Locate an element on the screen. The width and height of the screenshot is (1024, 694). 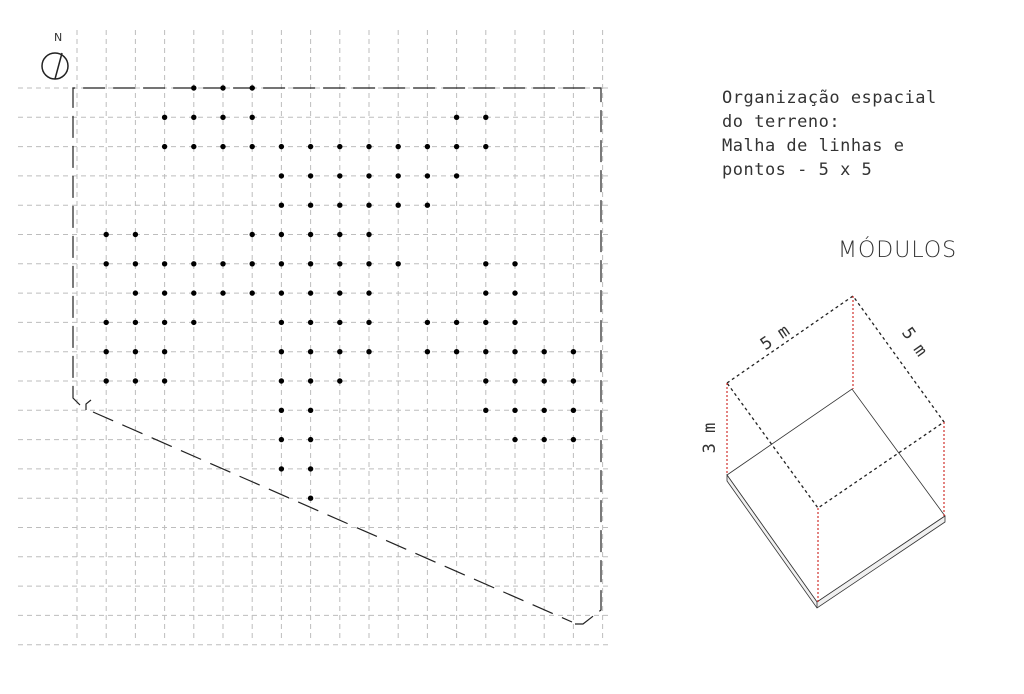
description-line: do terreno: is located at coordinates (781, 122).